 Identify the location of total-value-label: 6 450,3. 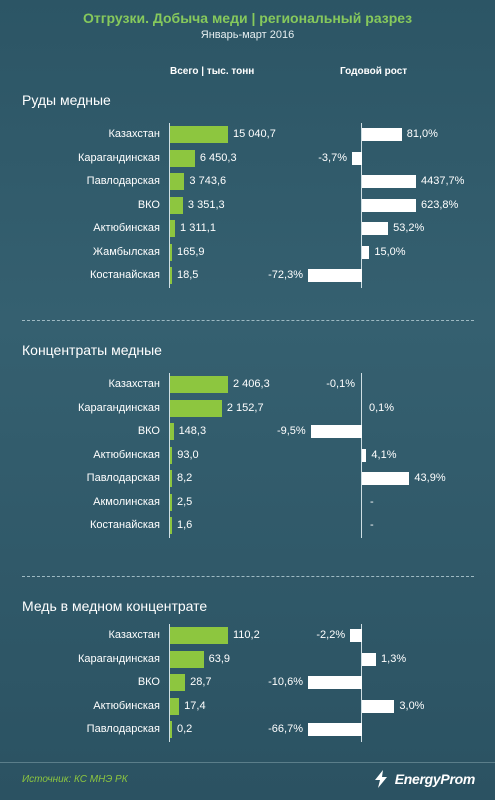
(218, 157).